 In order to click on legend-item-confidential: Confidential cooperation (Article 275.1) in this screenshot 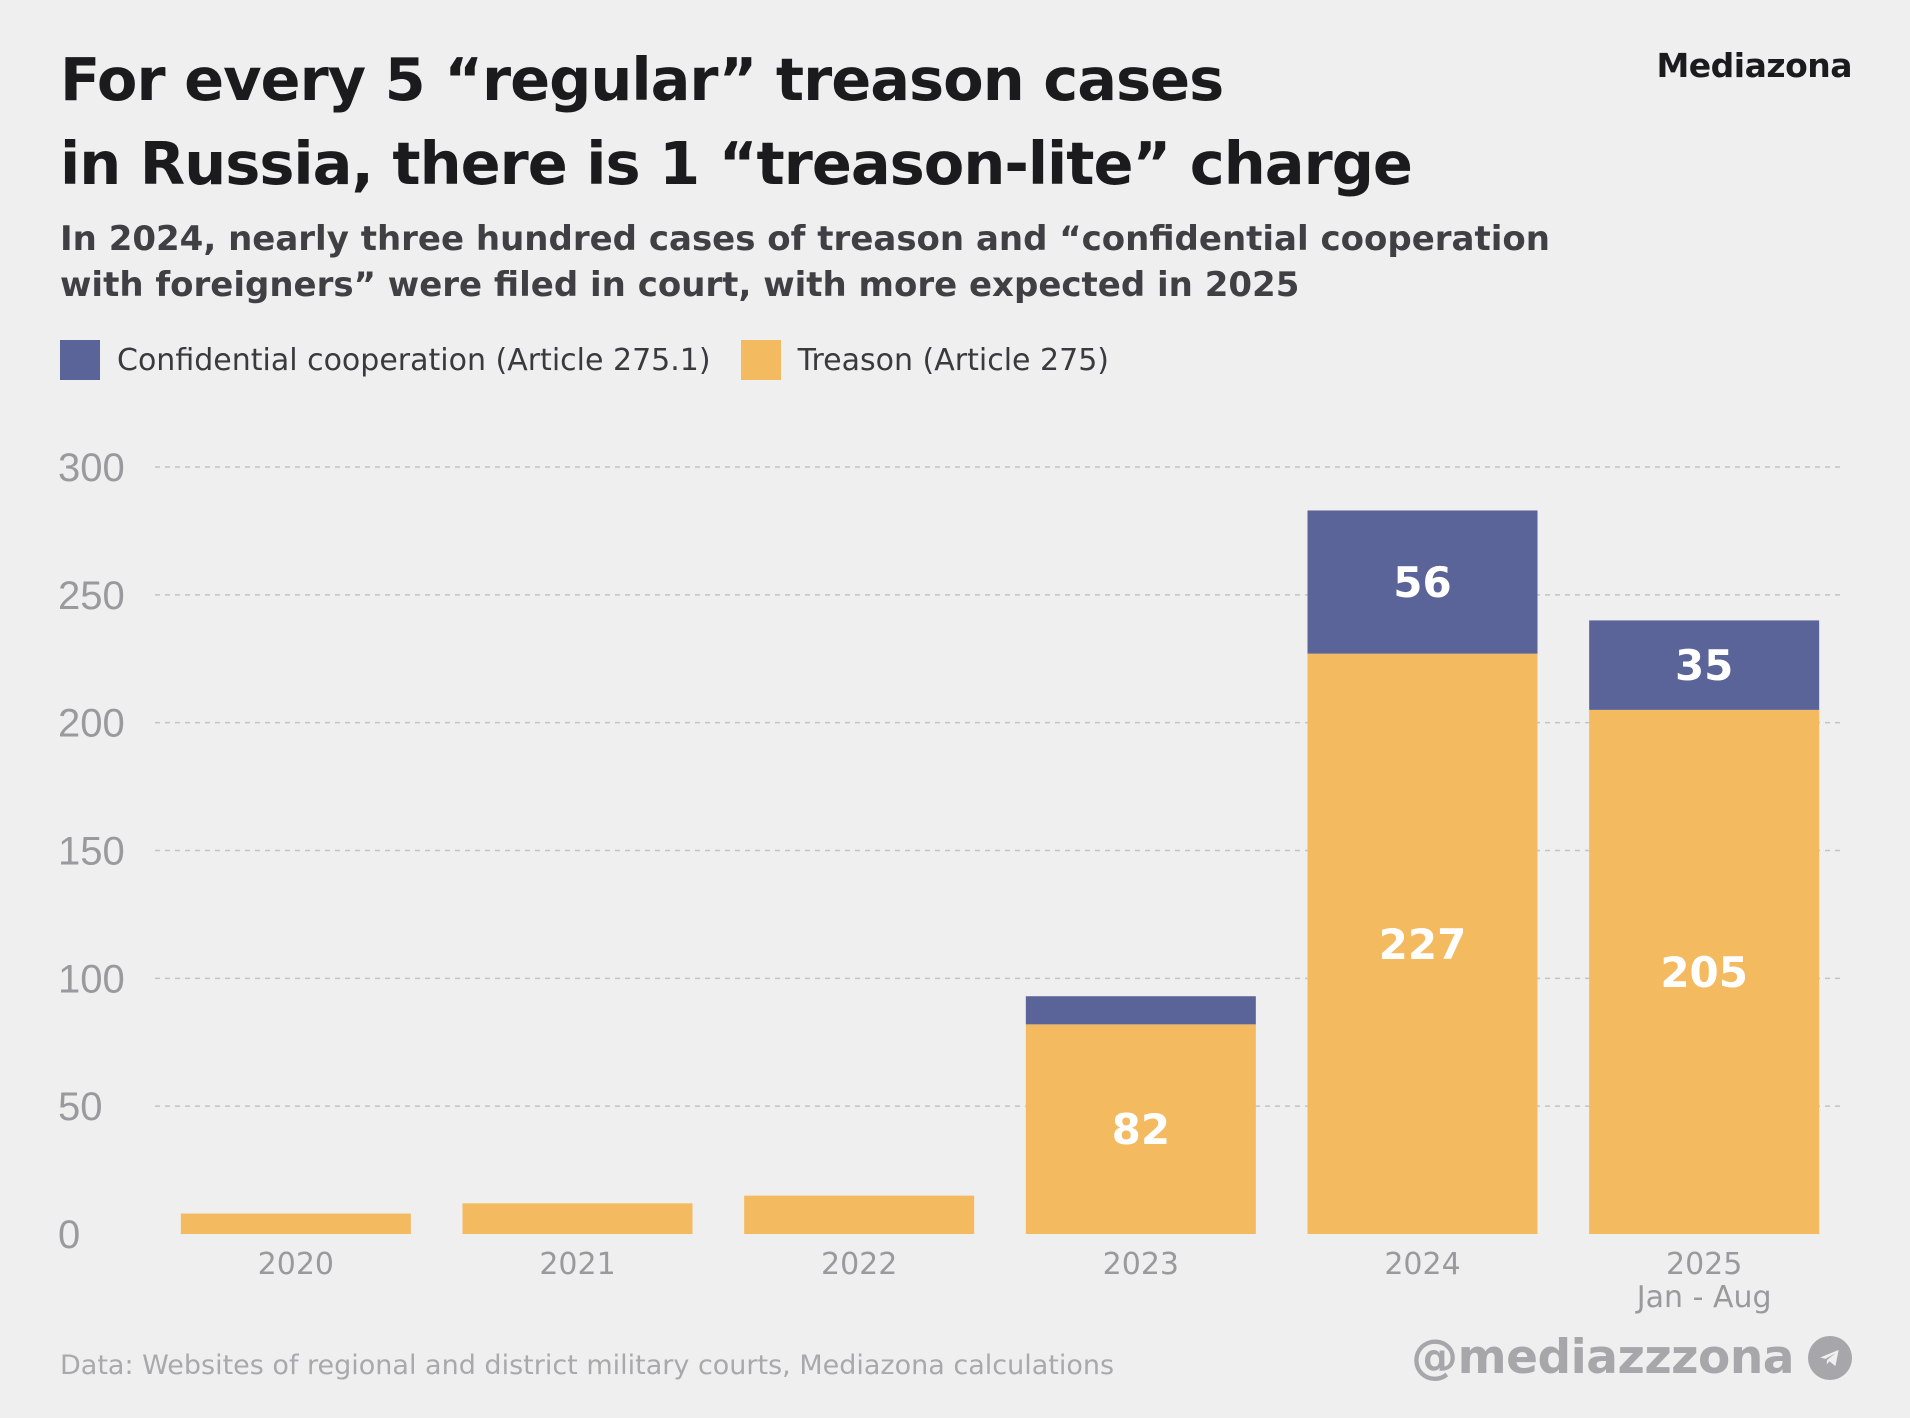, I will do `click(385, 360)`.